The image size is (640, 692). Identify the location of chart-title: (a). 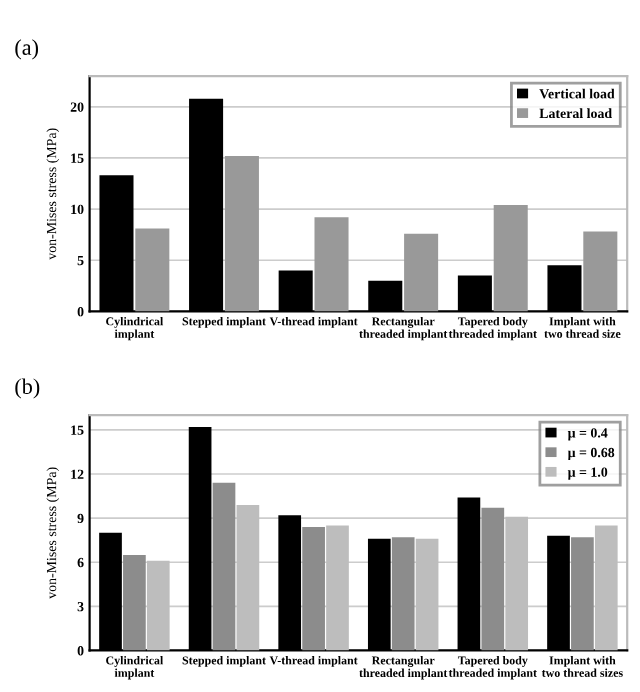
(27, 49).